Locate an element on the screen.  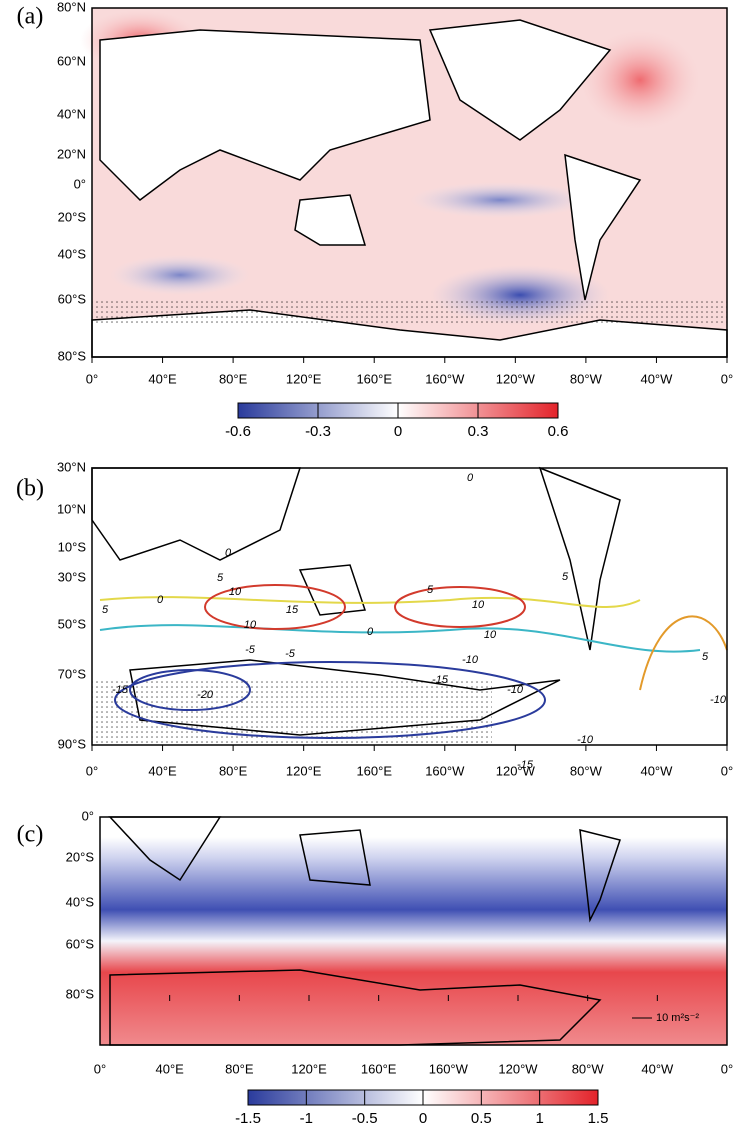
panel-label: (b) is located at coordinates (30, 489).